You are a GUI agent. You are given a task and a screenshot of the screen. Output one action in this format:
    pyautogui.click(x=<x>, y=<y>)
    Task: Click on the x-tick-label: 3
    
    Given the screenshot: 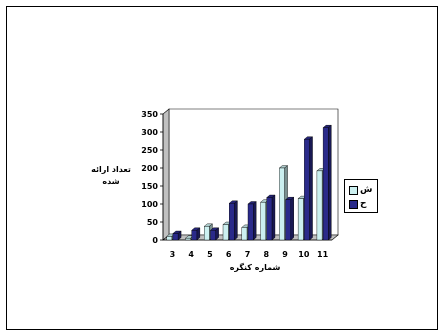 What is the action you would take?
    pyautogui.click(x=173, y=254)
    